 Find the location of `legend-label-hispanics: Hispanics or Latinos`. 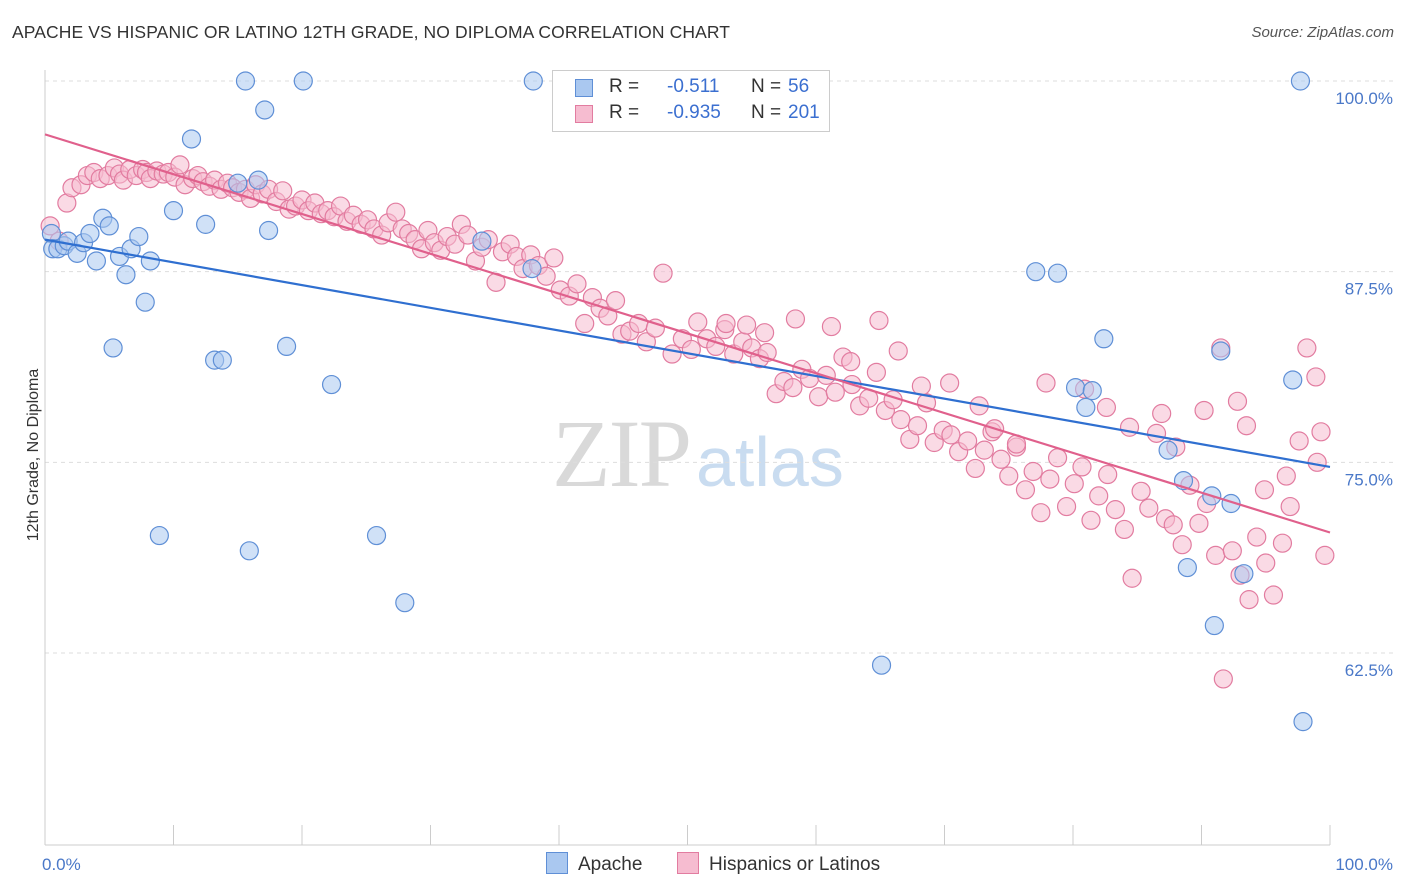

legend-label-hispanics: Hispanics or Latinos is located at coordinates (795, 864).